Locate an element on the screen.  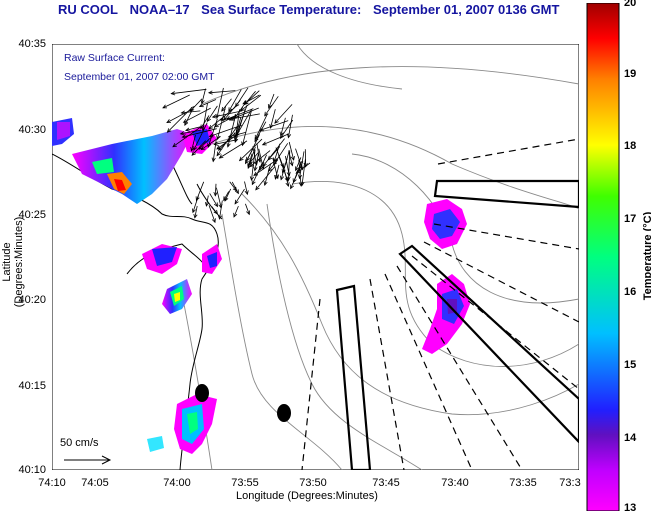
colorbar is located at coordinates (603, 257).